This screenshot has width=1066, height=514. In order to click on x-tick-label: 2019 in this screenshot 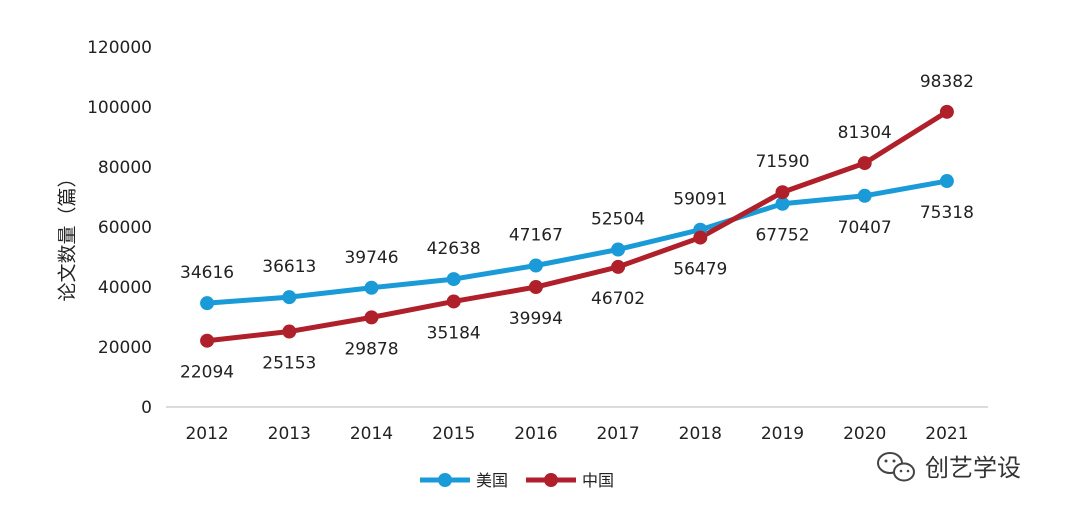, I will do `click(782, 434)`.